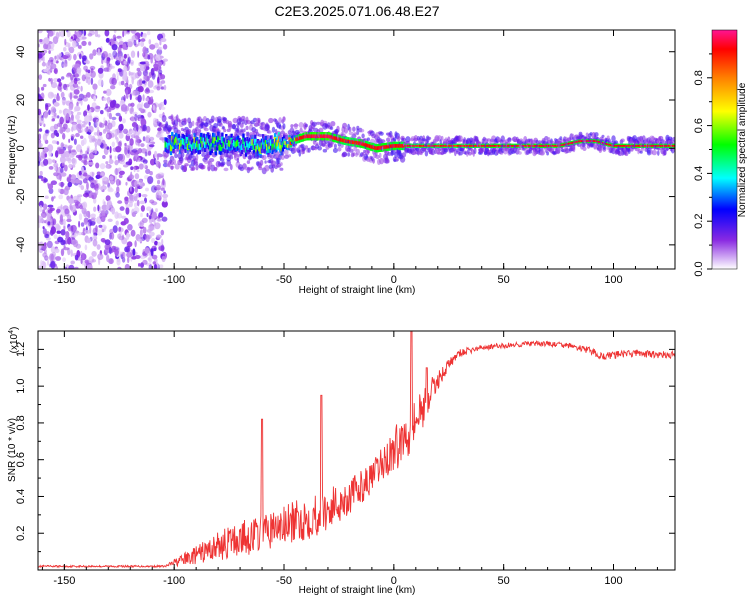  What do you see at coordinates (504, 581) in the screenshot?
I see `snr-xtick-label: 50` at bounding box center [504, 581].